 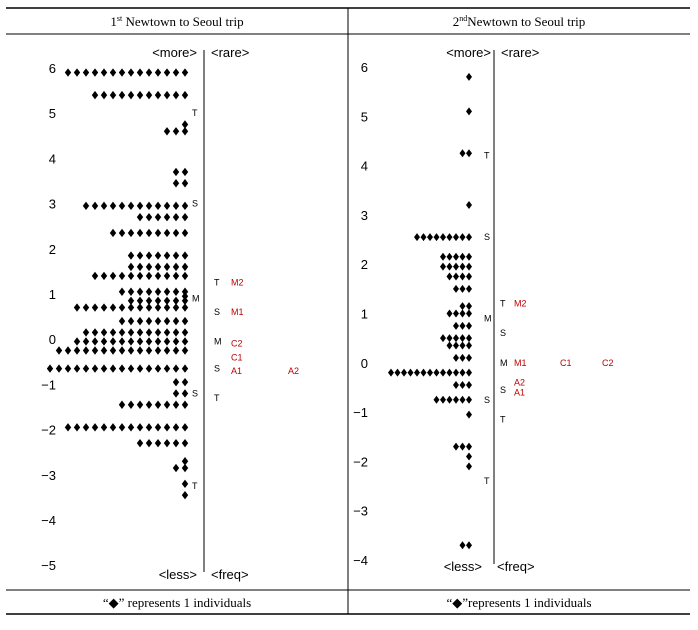 I want to click on panel-1-y-tick: 0, so click(x=52, y=339).